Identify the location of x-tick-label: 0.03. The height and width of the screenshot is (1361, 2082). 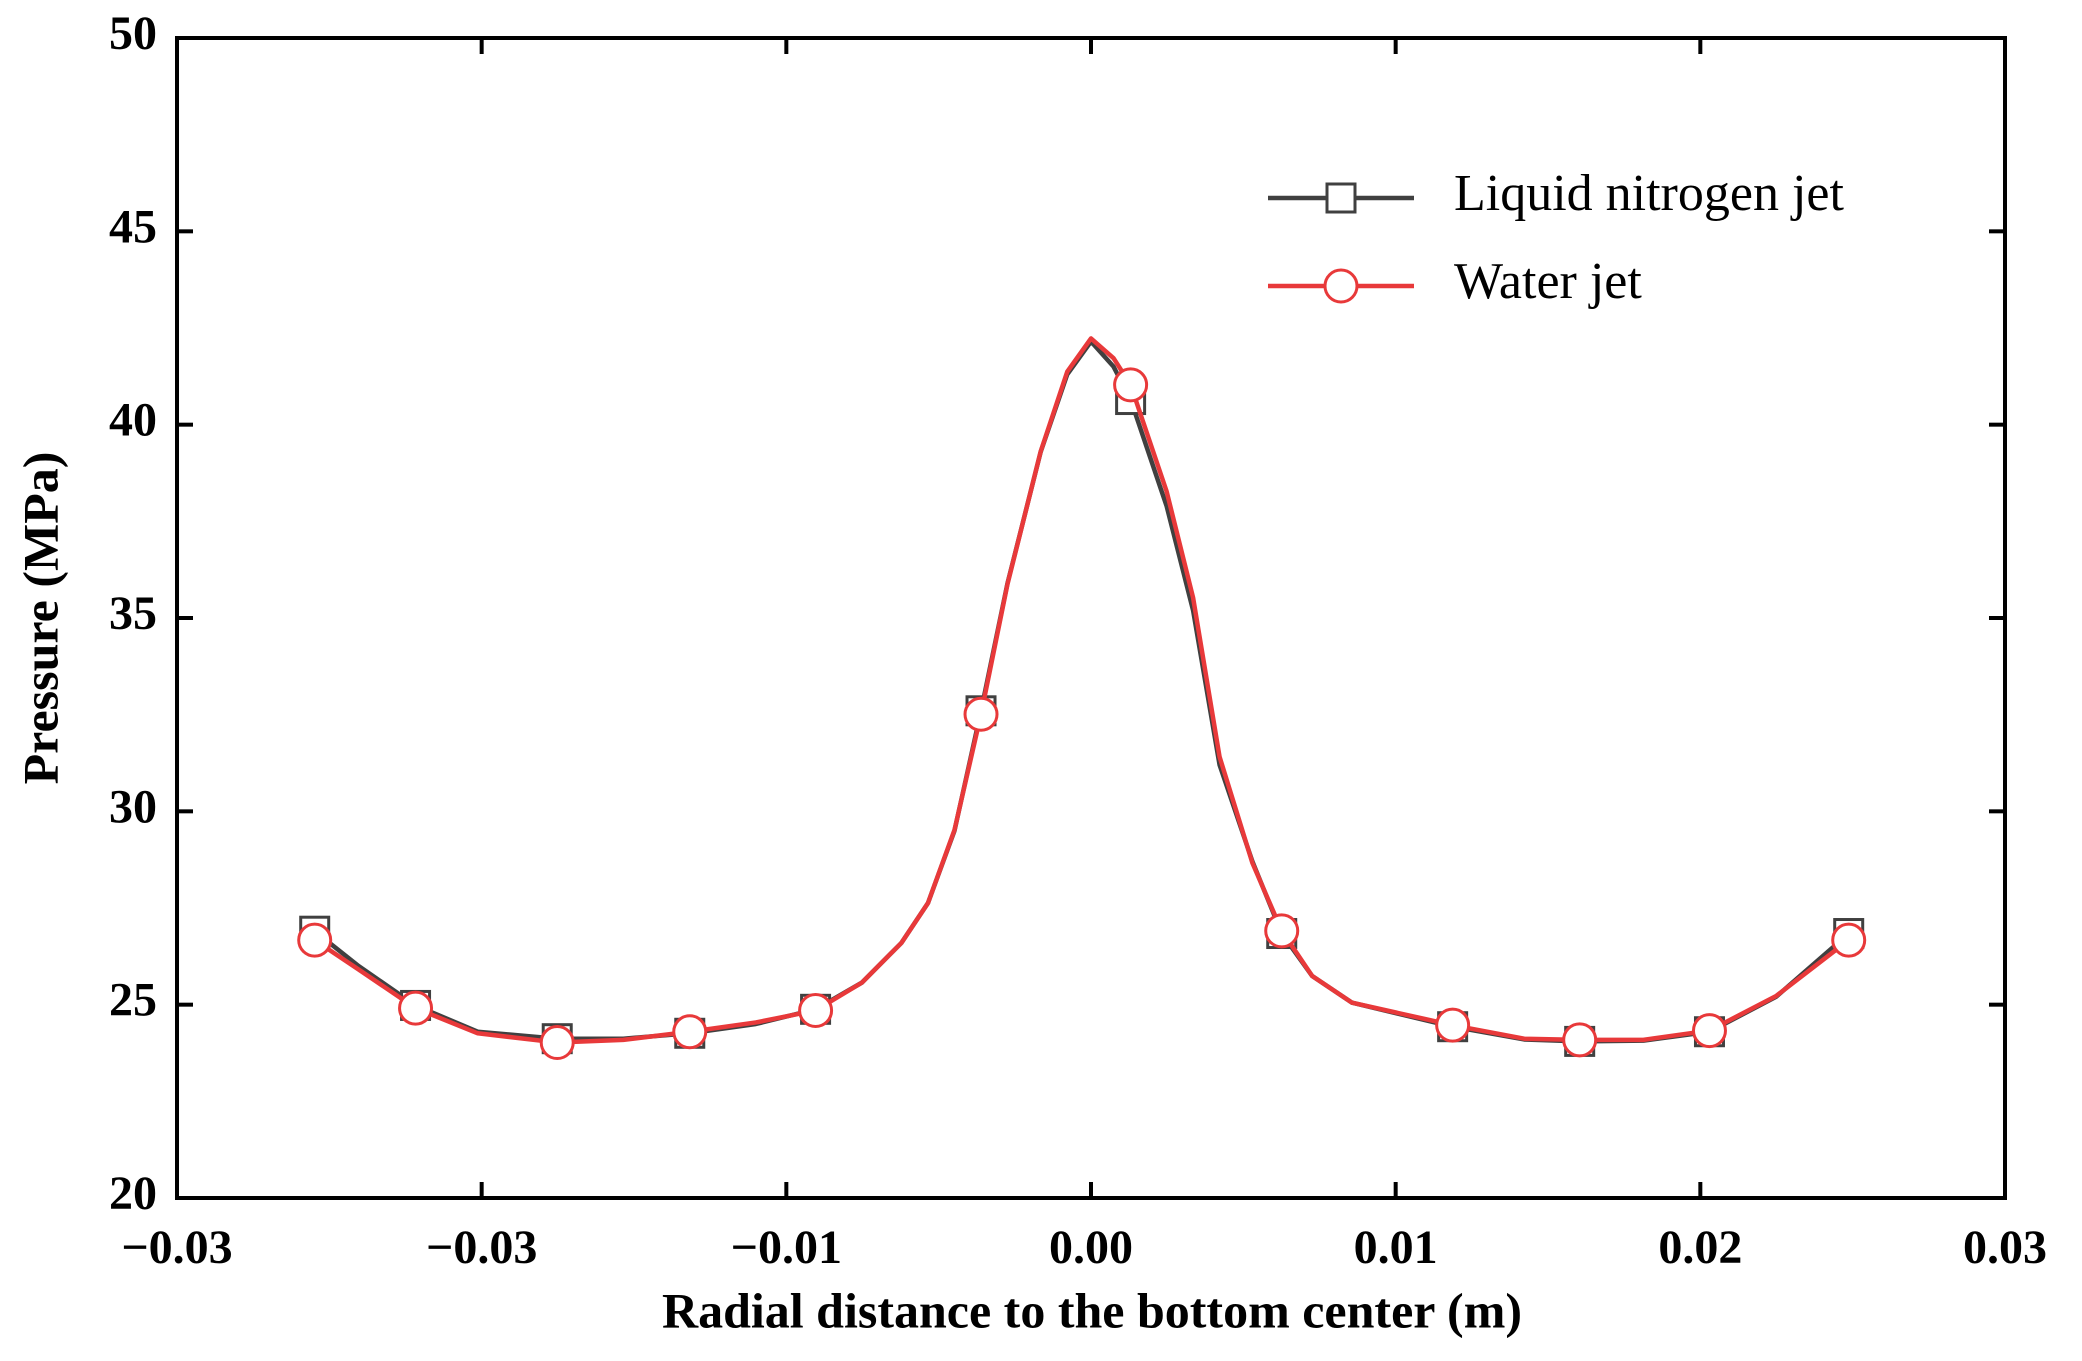
(2005, 1247).